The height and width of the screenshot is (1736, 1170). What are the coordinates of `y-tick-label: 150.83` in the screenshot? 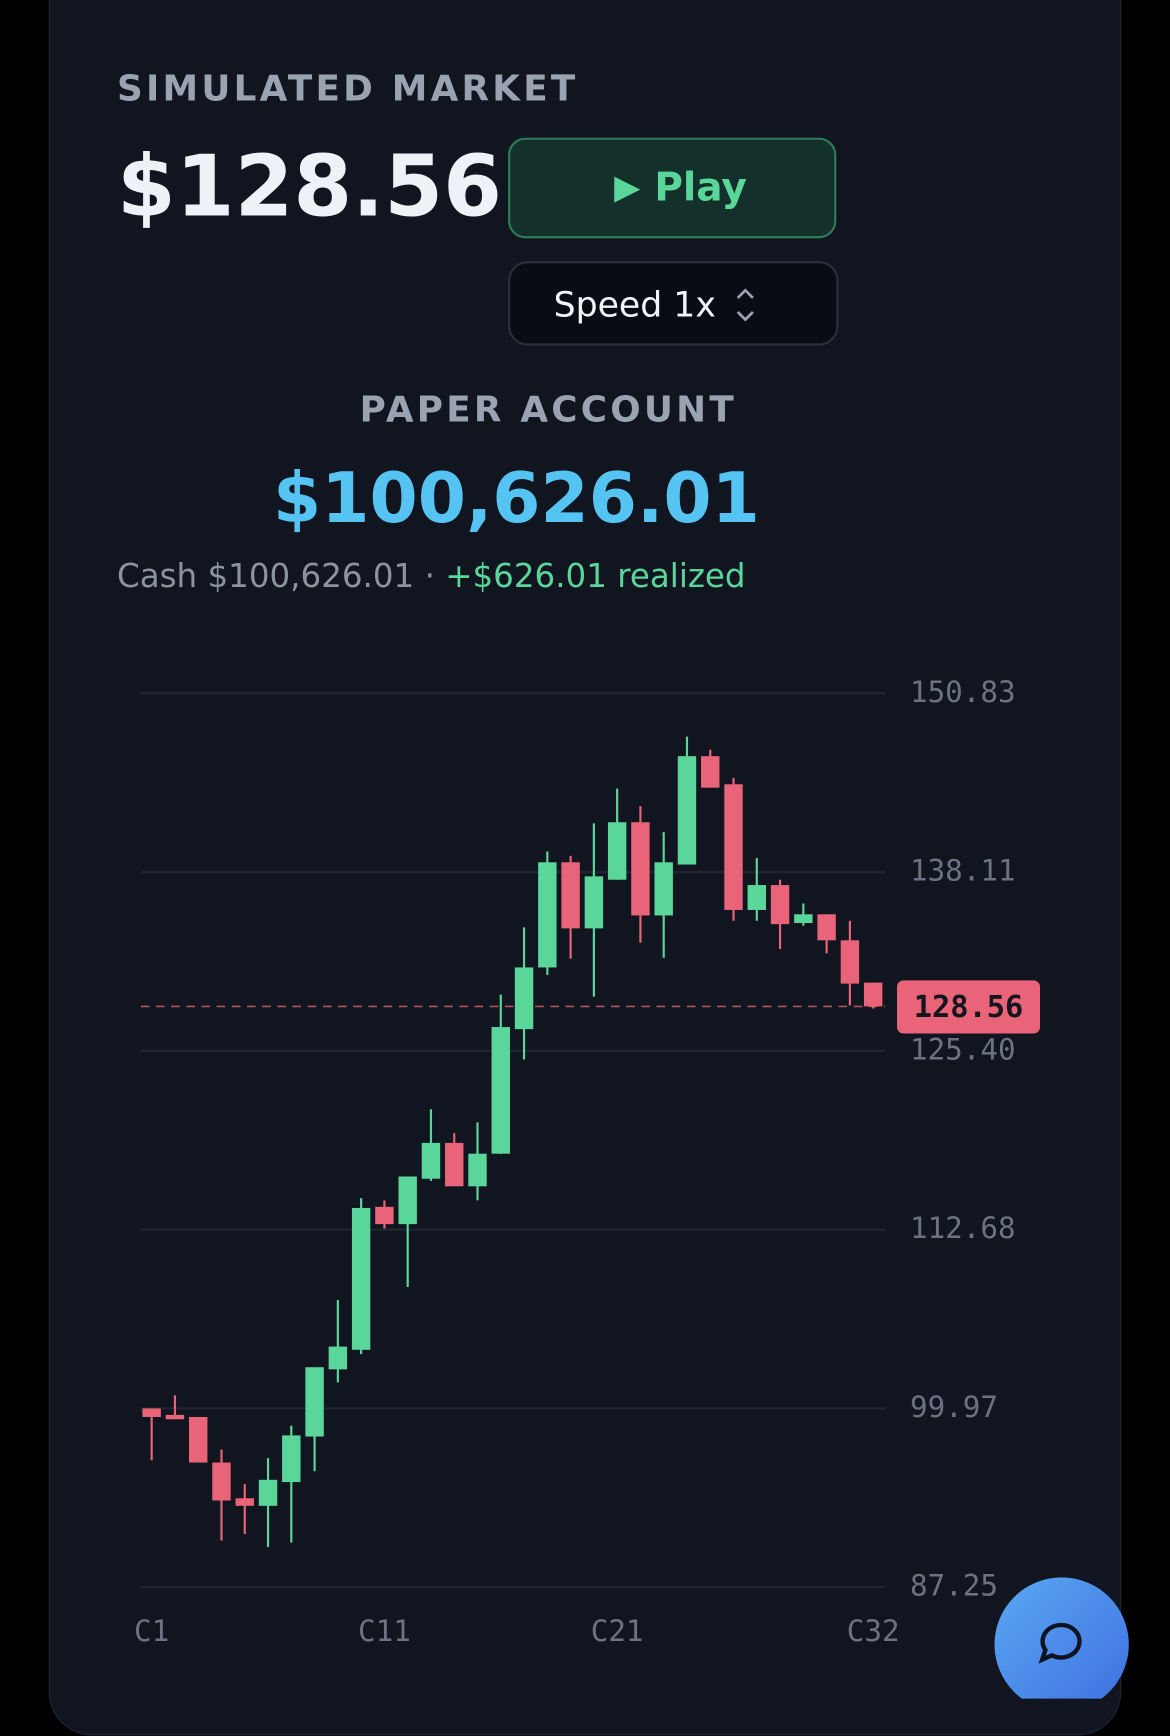 It's located at (963, 692).